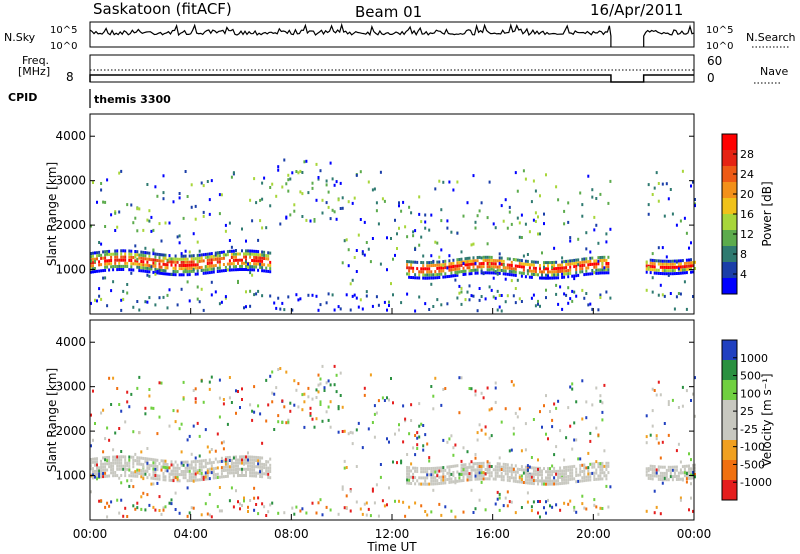 The height and width of the screenshot is (554, 800). What do you see at coordinates (492, 534) in the screenshot?
I see `x-tick-label: 16:00` at bounding box center [492, 534].